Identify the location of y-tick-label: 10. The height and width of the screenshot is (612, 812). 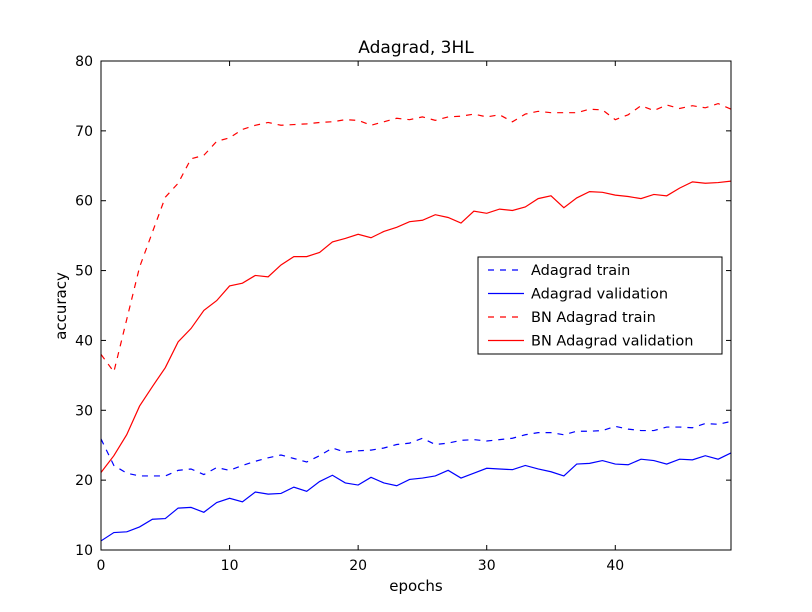
(84, 551).